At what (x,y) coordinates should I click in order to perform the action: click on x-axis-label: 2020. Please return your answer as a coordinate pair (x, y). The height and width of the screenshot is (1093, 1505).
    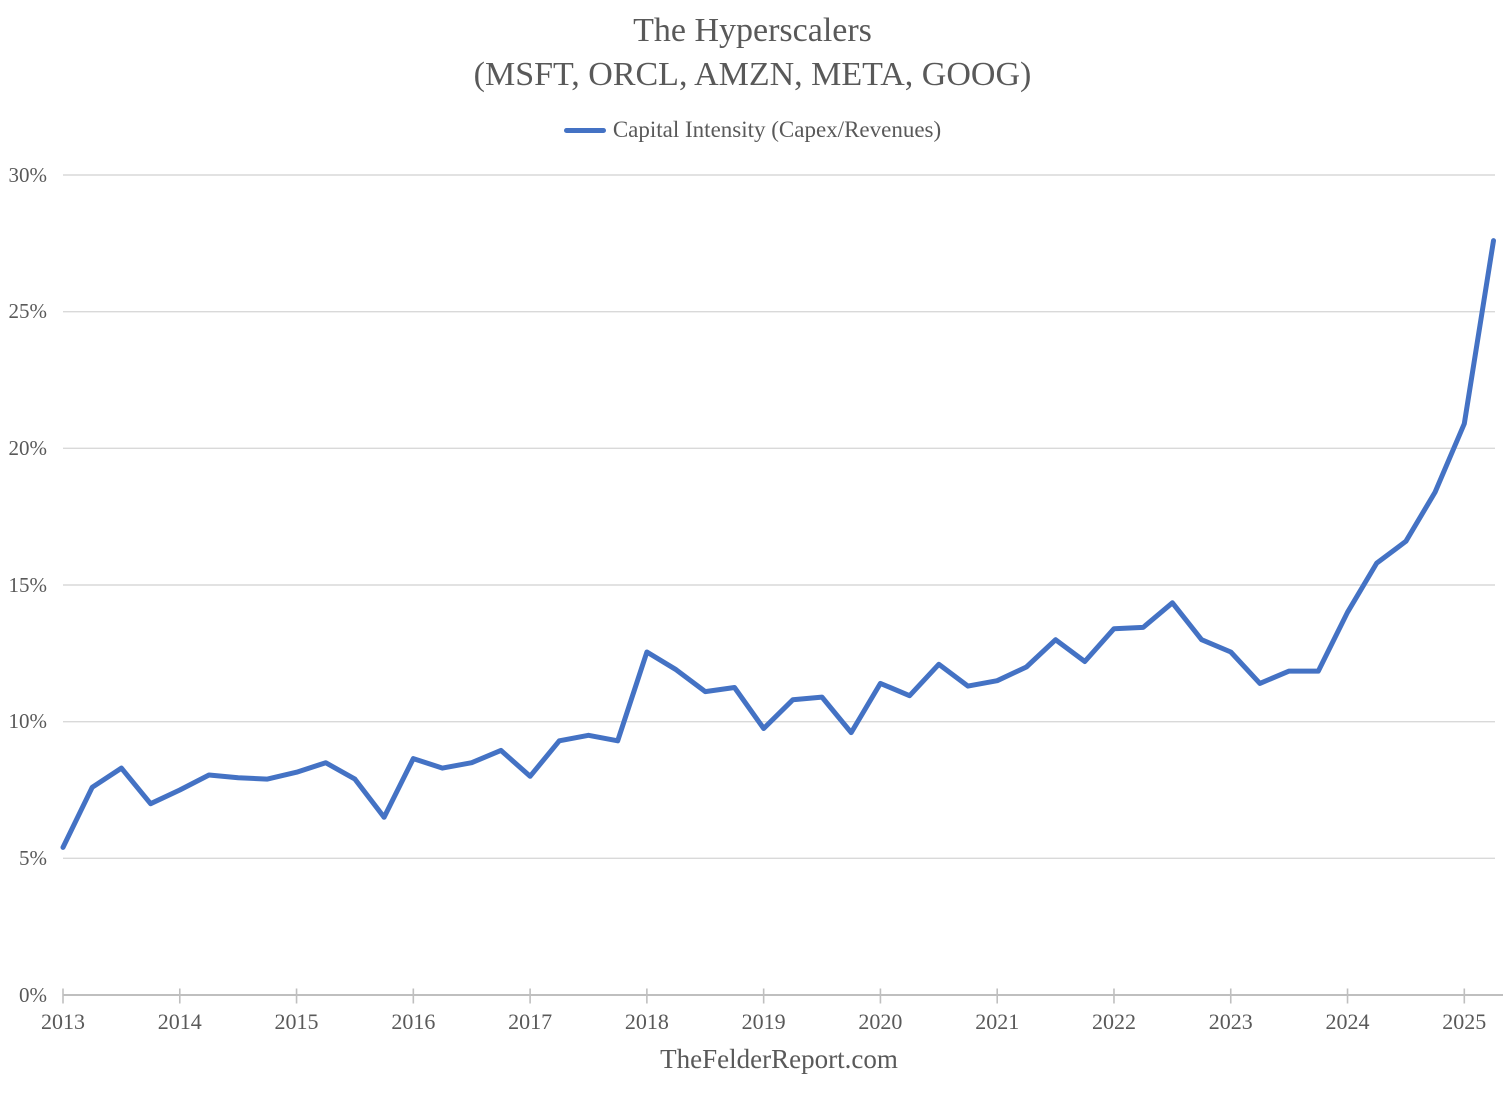
    Looking at the image, I should click on (880, 1021).